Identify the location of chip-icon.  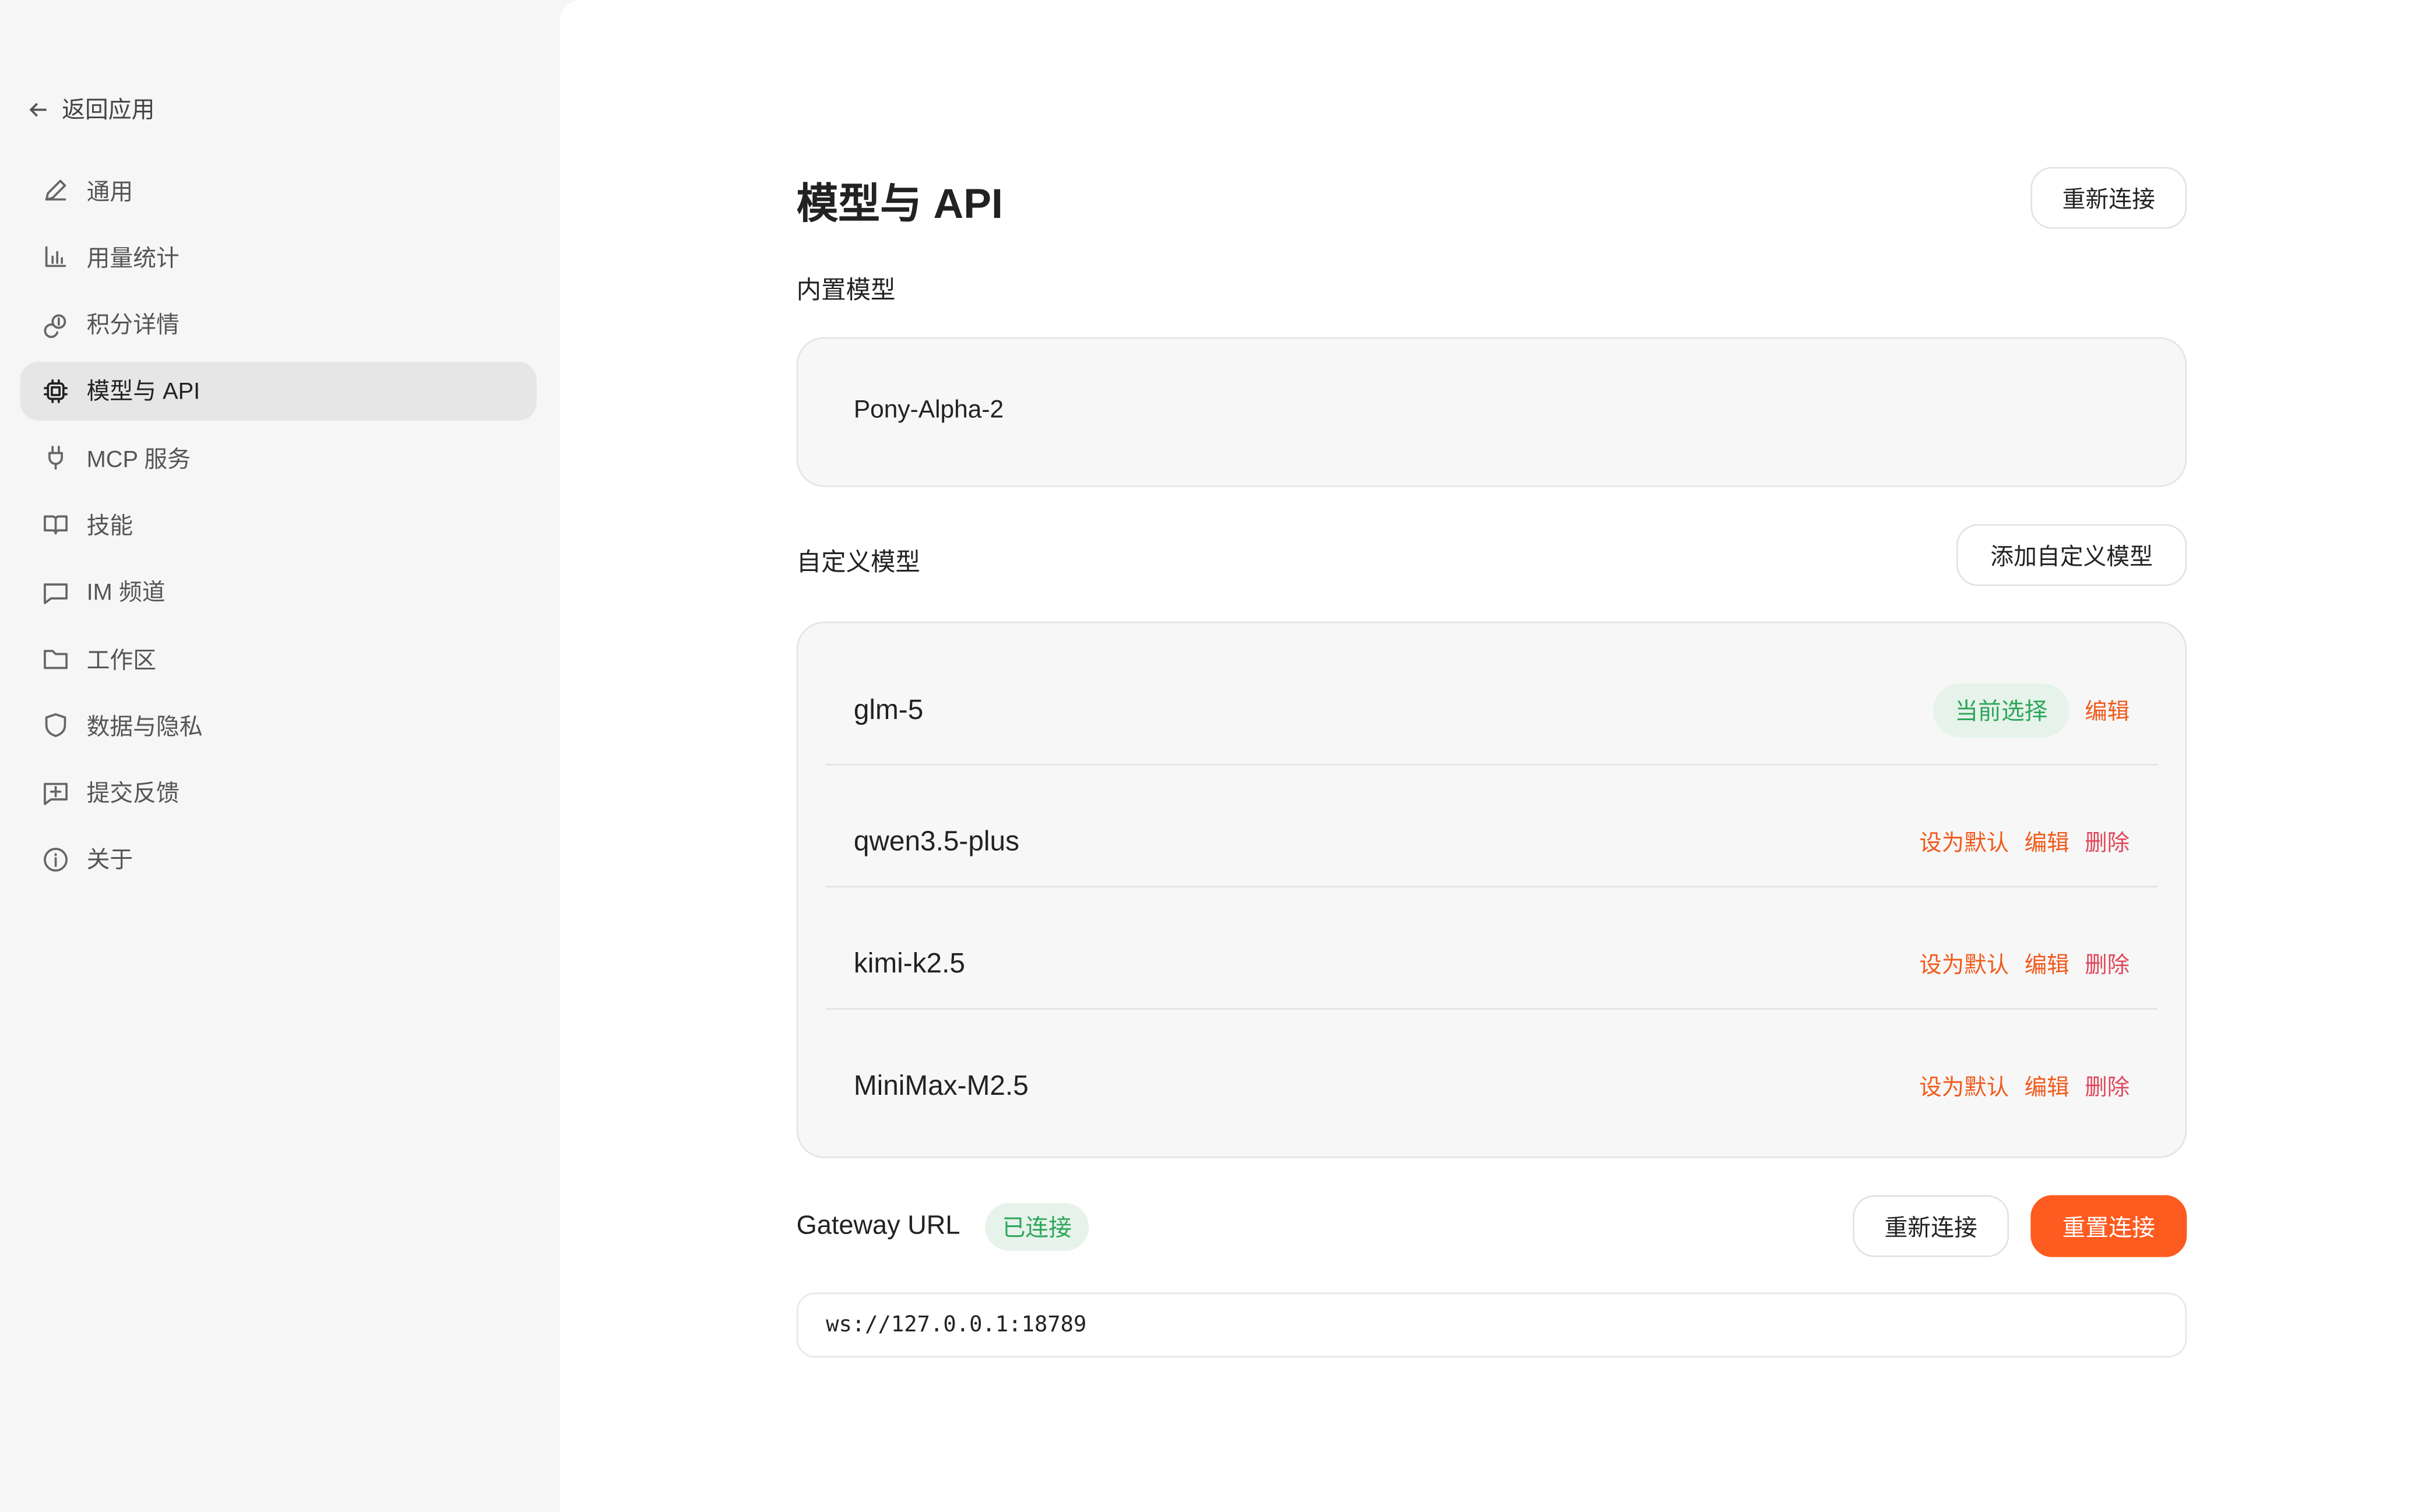
(56, 391).